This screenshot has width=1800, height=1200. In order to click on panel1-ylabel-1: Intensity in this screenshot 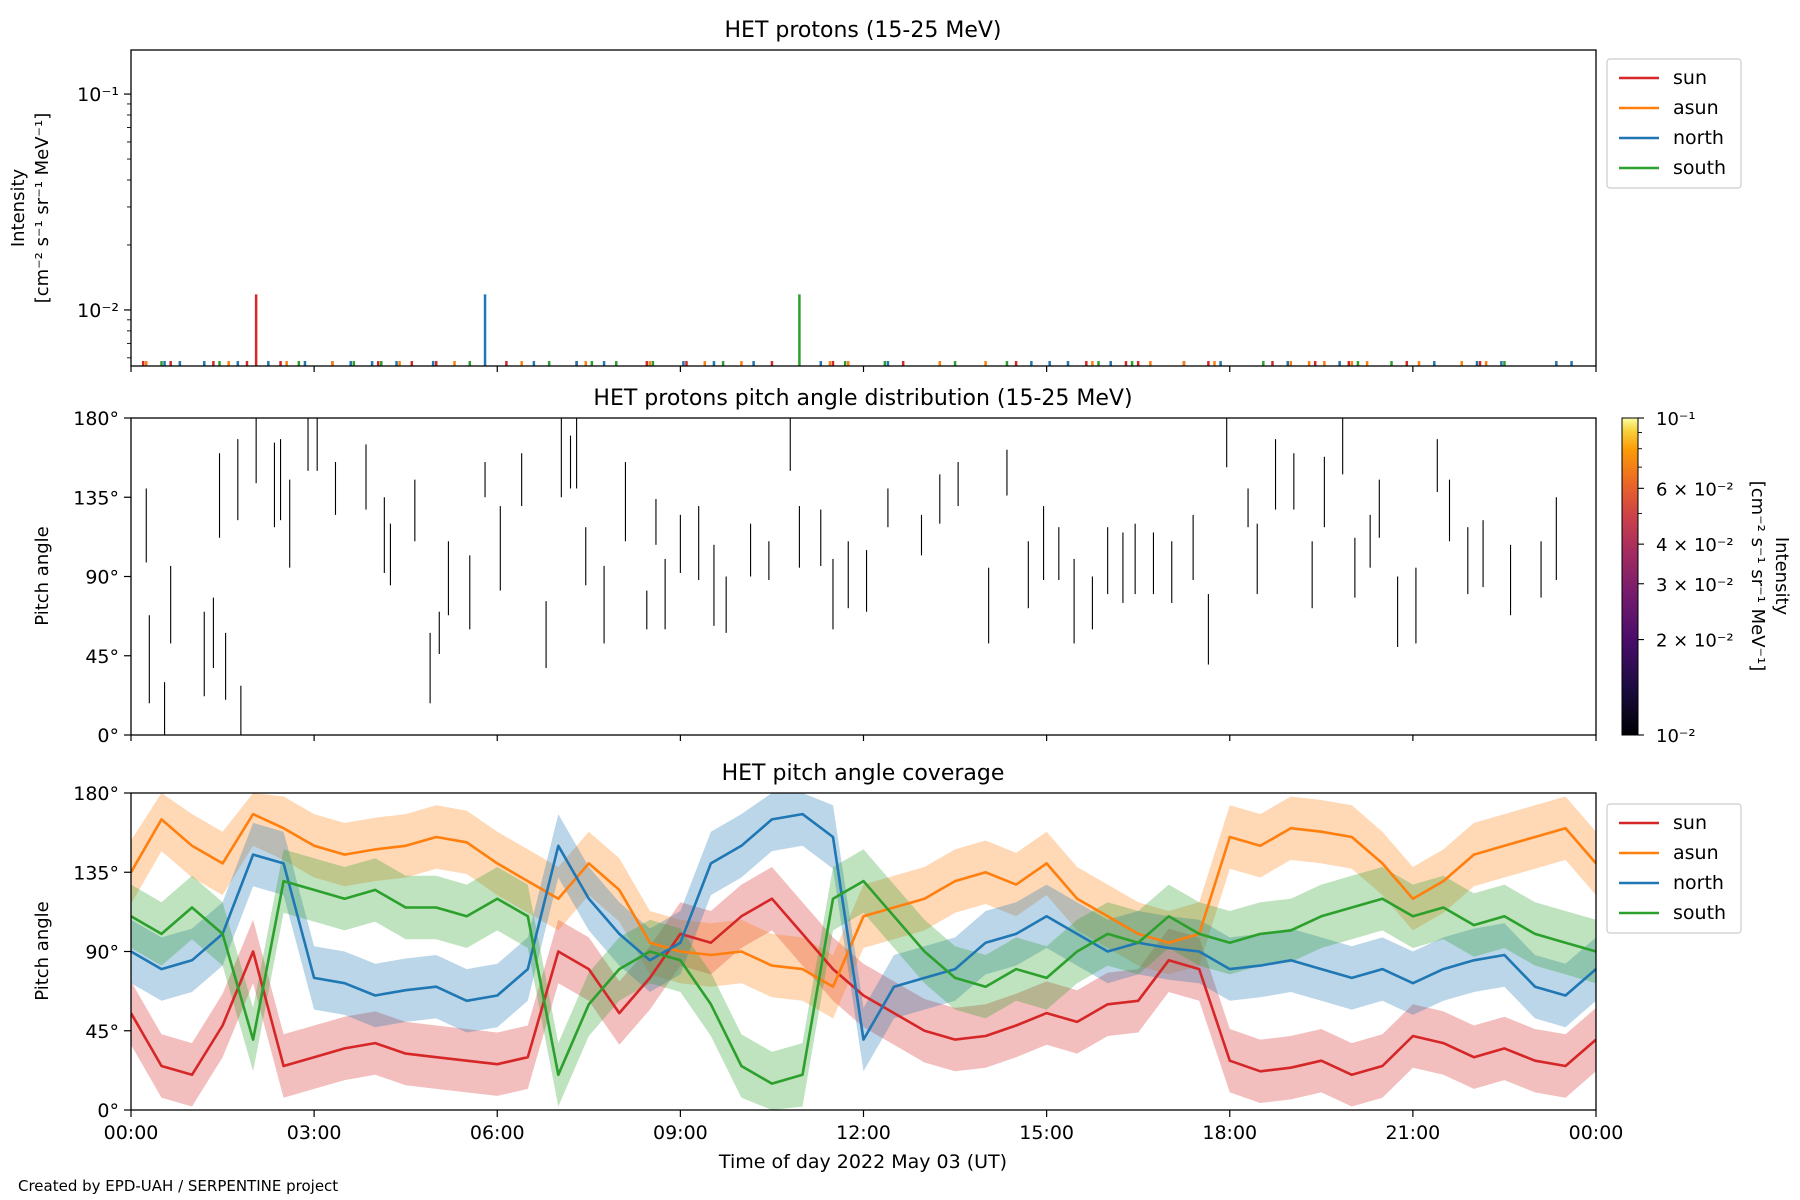, I will do `click(18, 207)`.